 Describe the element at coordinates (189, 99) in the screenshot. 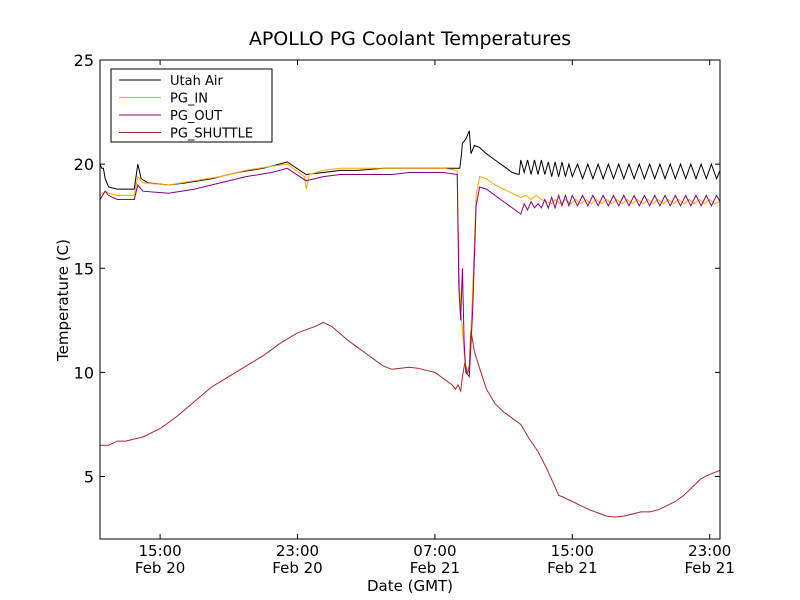

I see `legend-label: PG_IN` at that location.